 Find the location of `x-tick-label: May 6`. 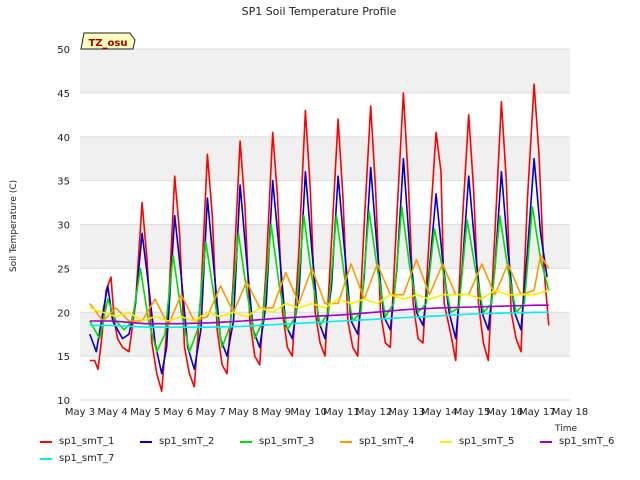

x-tick-label: May 6 is located at coordinates (178, 412).